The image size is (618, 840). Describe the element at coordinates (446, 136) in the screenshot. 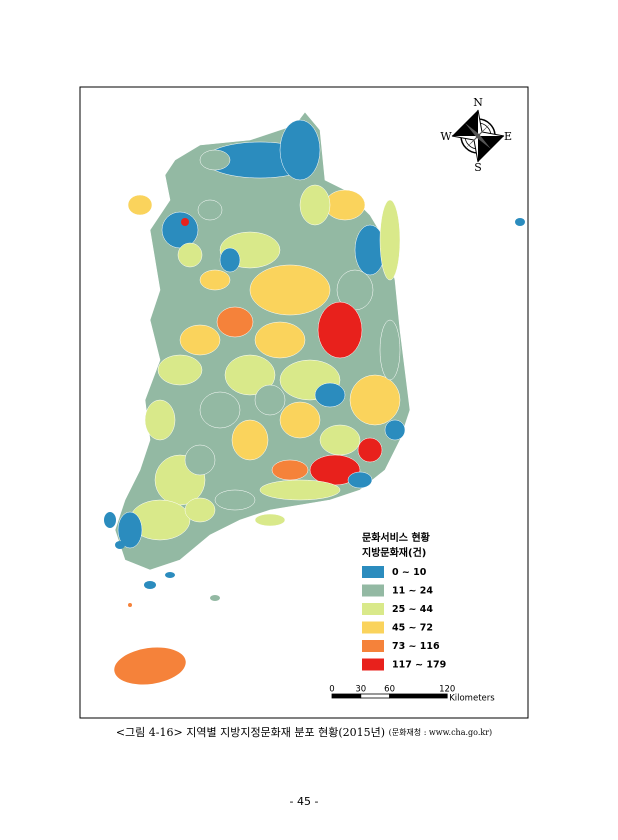

I see `compass-w: W` at that location.